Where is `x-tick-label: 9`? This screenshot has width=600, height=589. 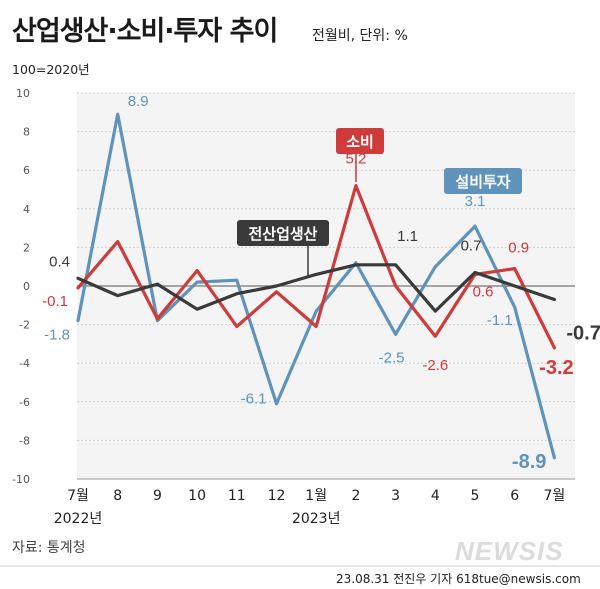 x-tick-label: 9 is located at coordinates (157, 496).